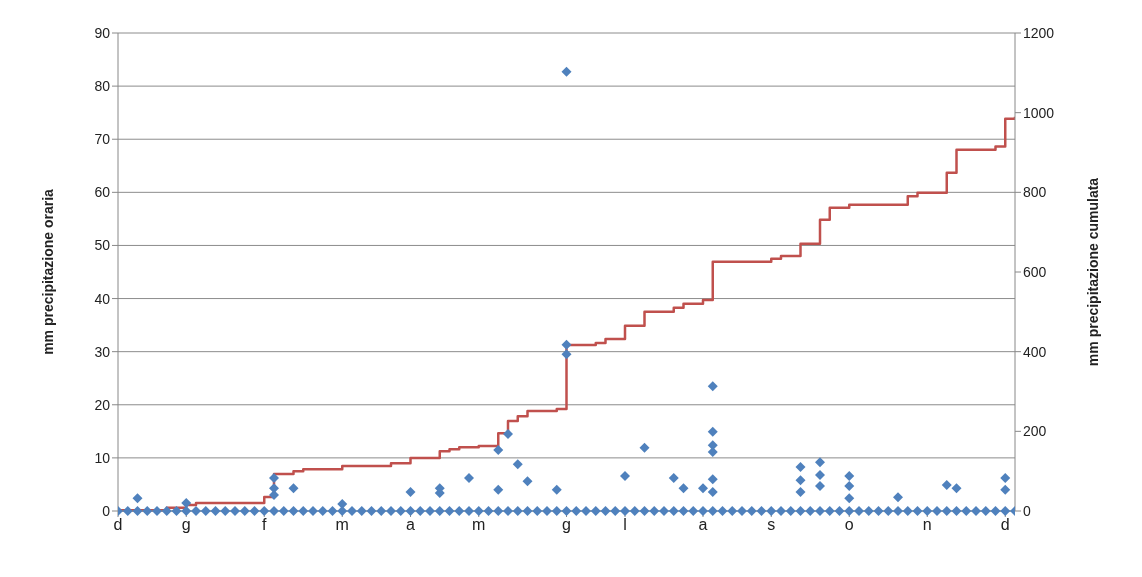 Image resolution: width=1142 pixels, height=577 pixels. Describe the element at coordinates (102, 192) in the screenshot. I see `y-tick-label: 60` at that location.